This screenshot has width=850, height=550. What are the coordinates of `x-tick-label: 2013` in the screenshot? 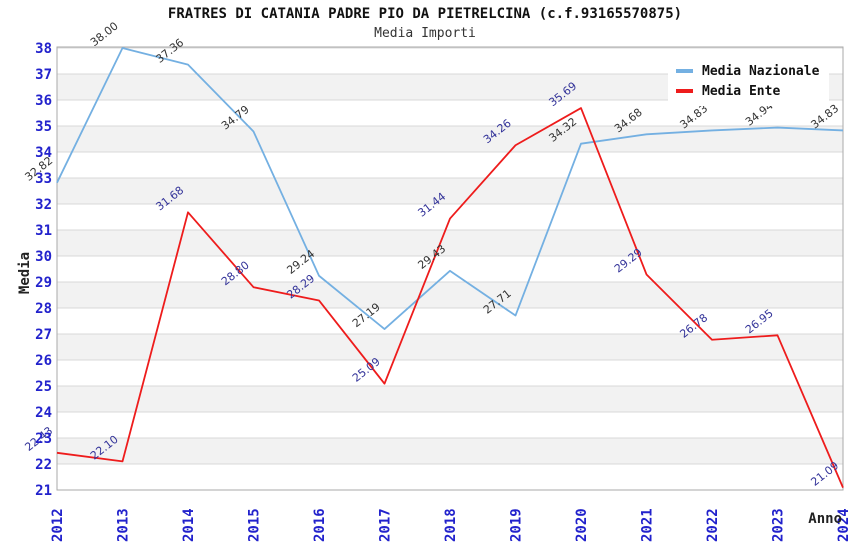 It's located at (124, 525).